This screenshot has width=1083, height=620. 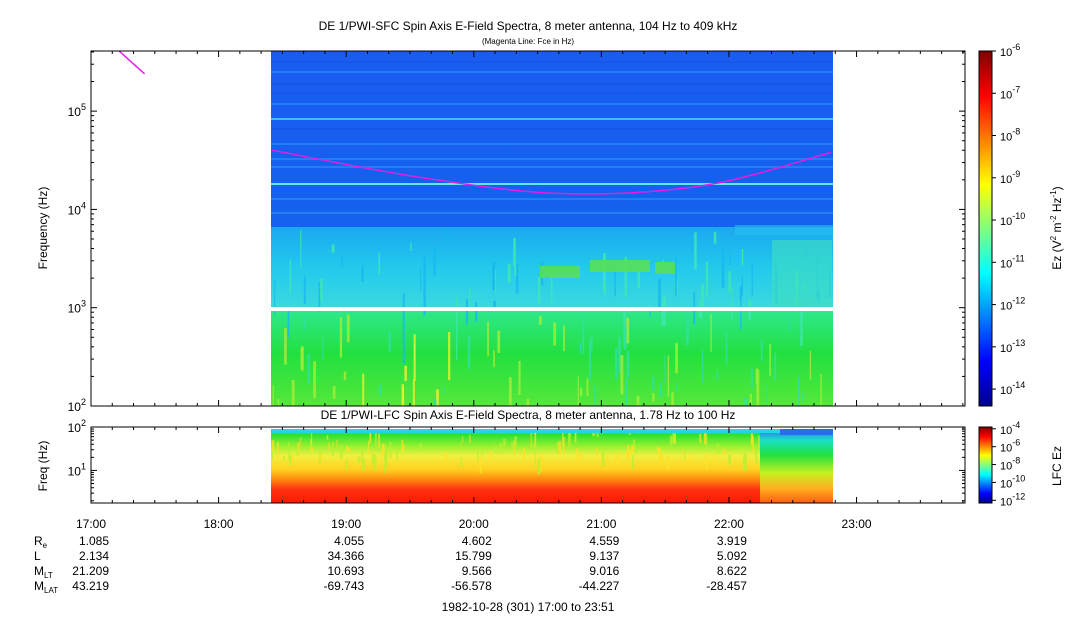 What do you see at coordinates (132, 63) in the screenshot?
I see `fce-line-segment` at bounding box center [132, 63].